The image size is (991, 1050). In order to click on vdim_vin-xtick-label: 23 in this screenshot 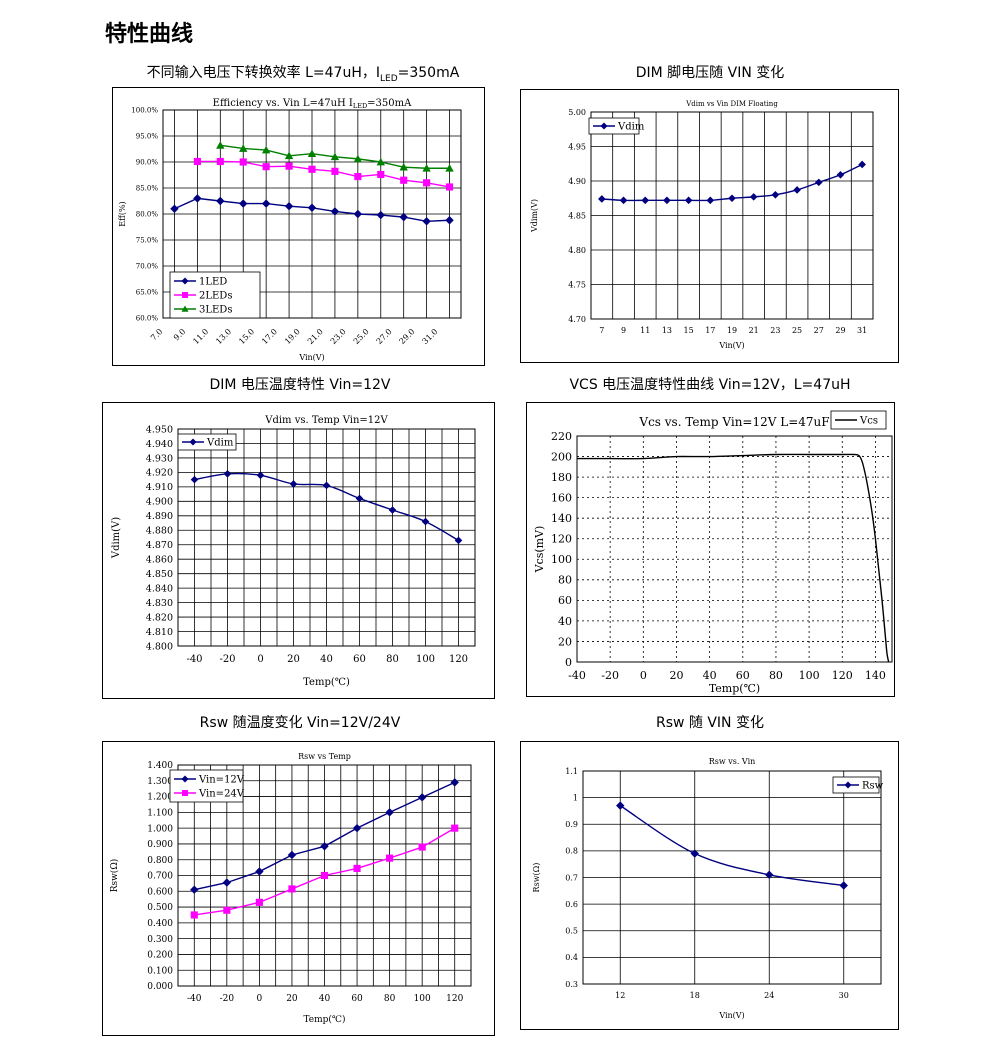, I will do `click(775, 330)`.